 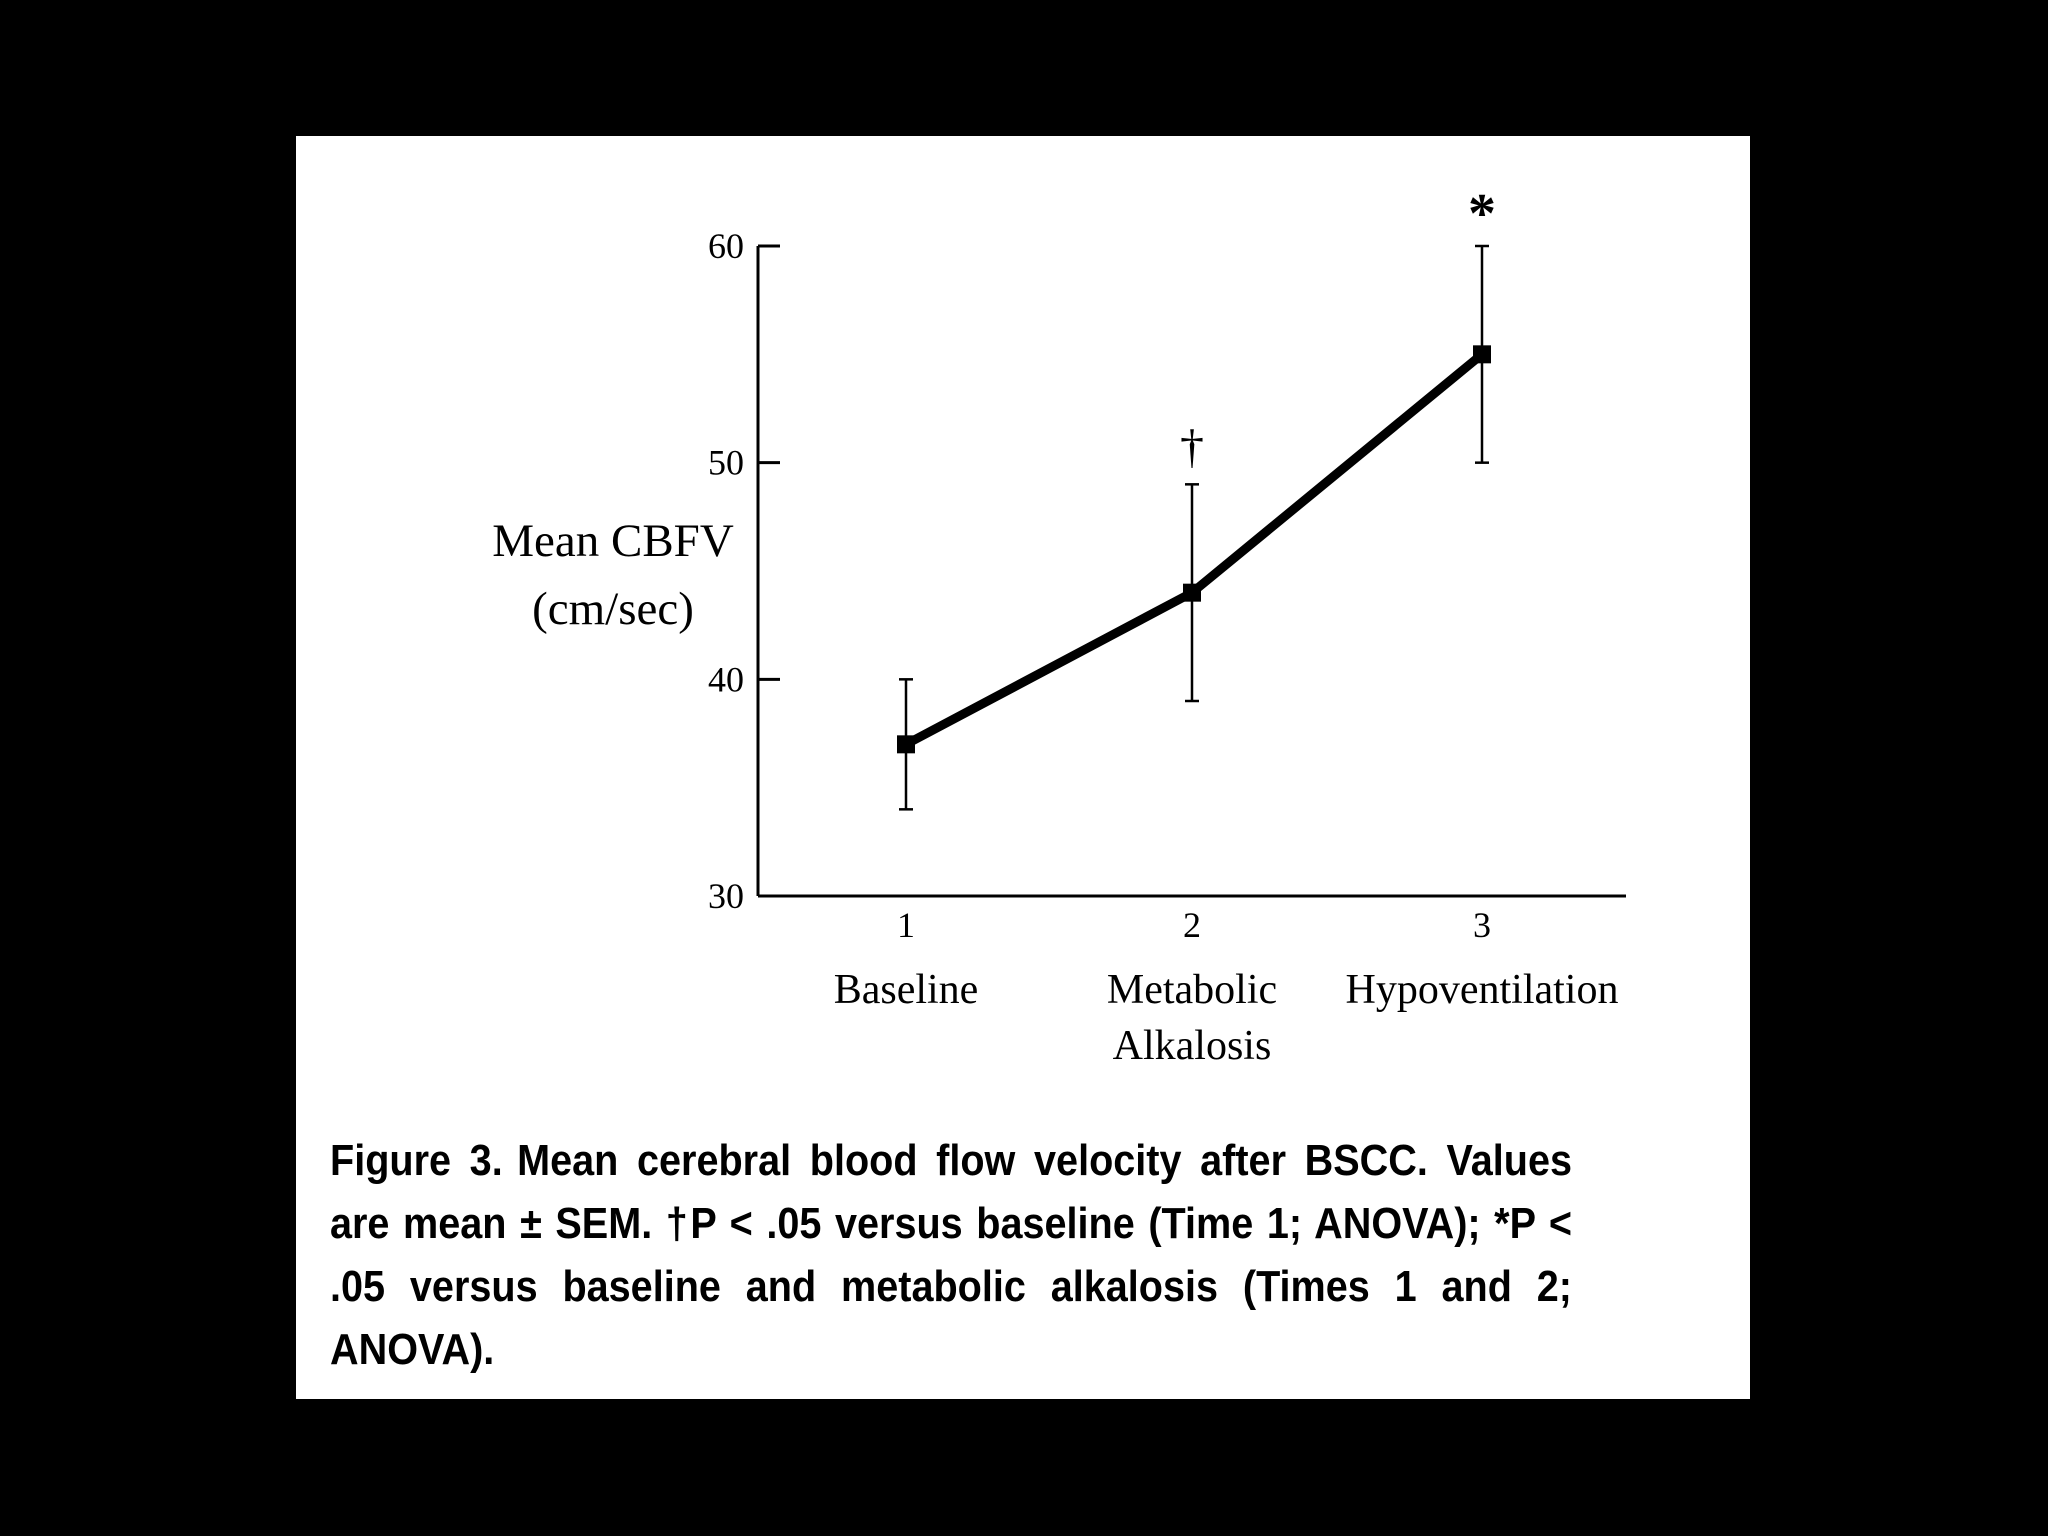 What do you see at coordinates (1482, 925) in the screenshot?
I see `x-tick-label-3: 3` at bounding box center [1482, 925].